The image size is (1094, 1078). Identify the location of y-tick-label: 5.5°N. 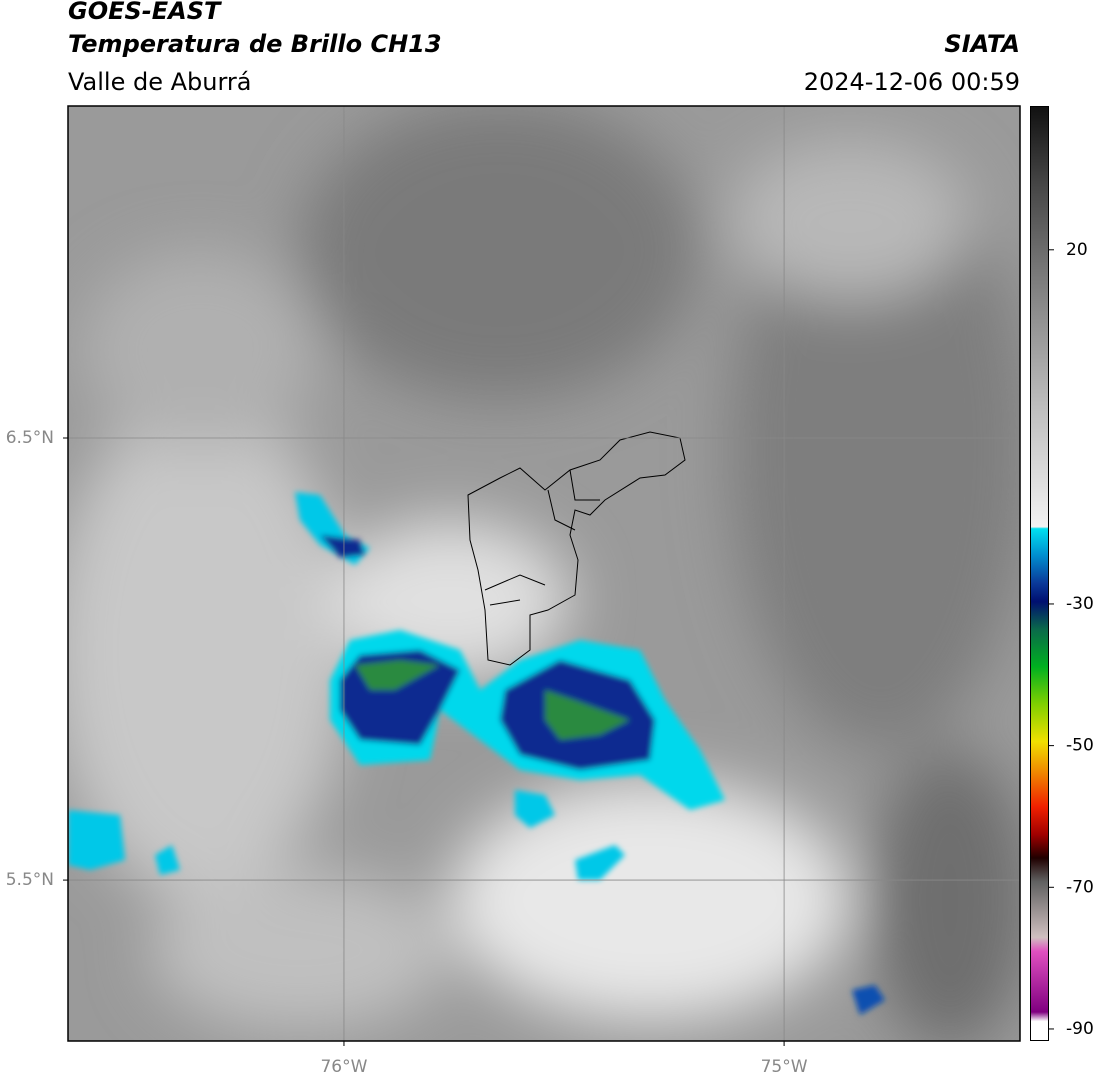
(30, 880).